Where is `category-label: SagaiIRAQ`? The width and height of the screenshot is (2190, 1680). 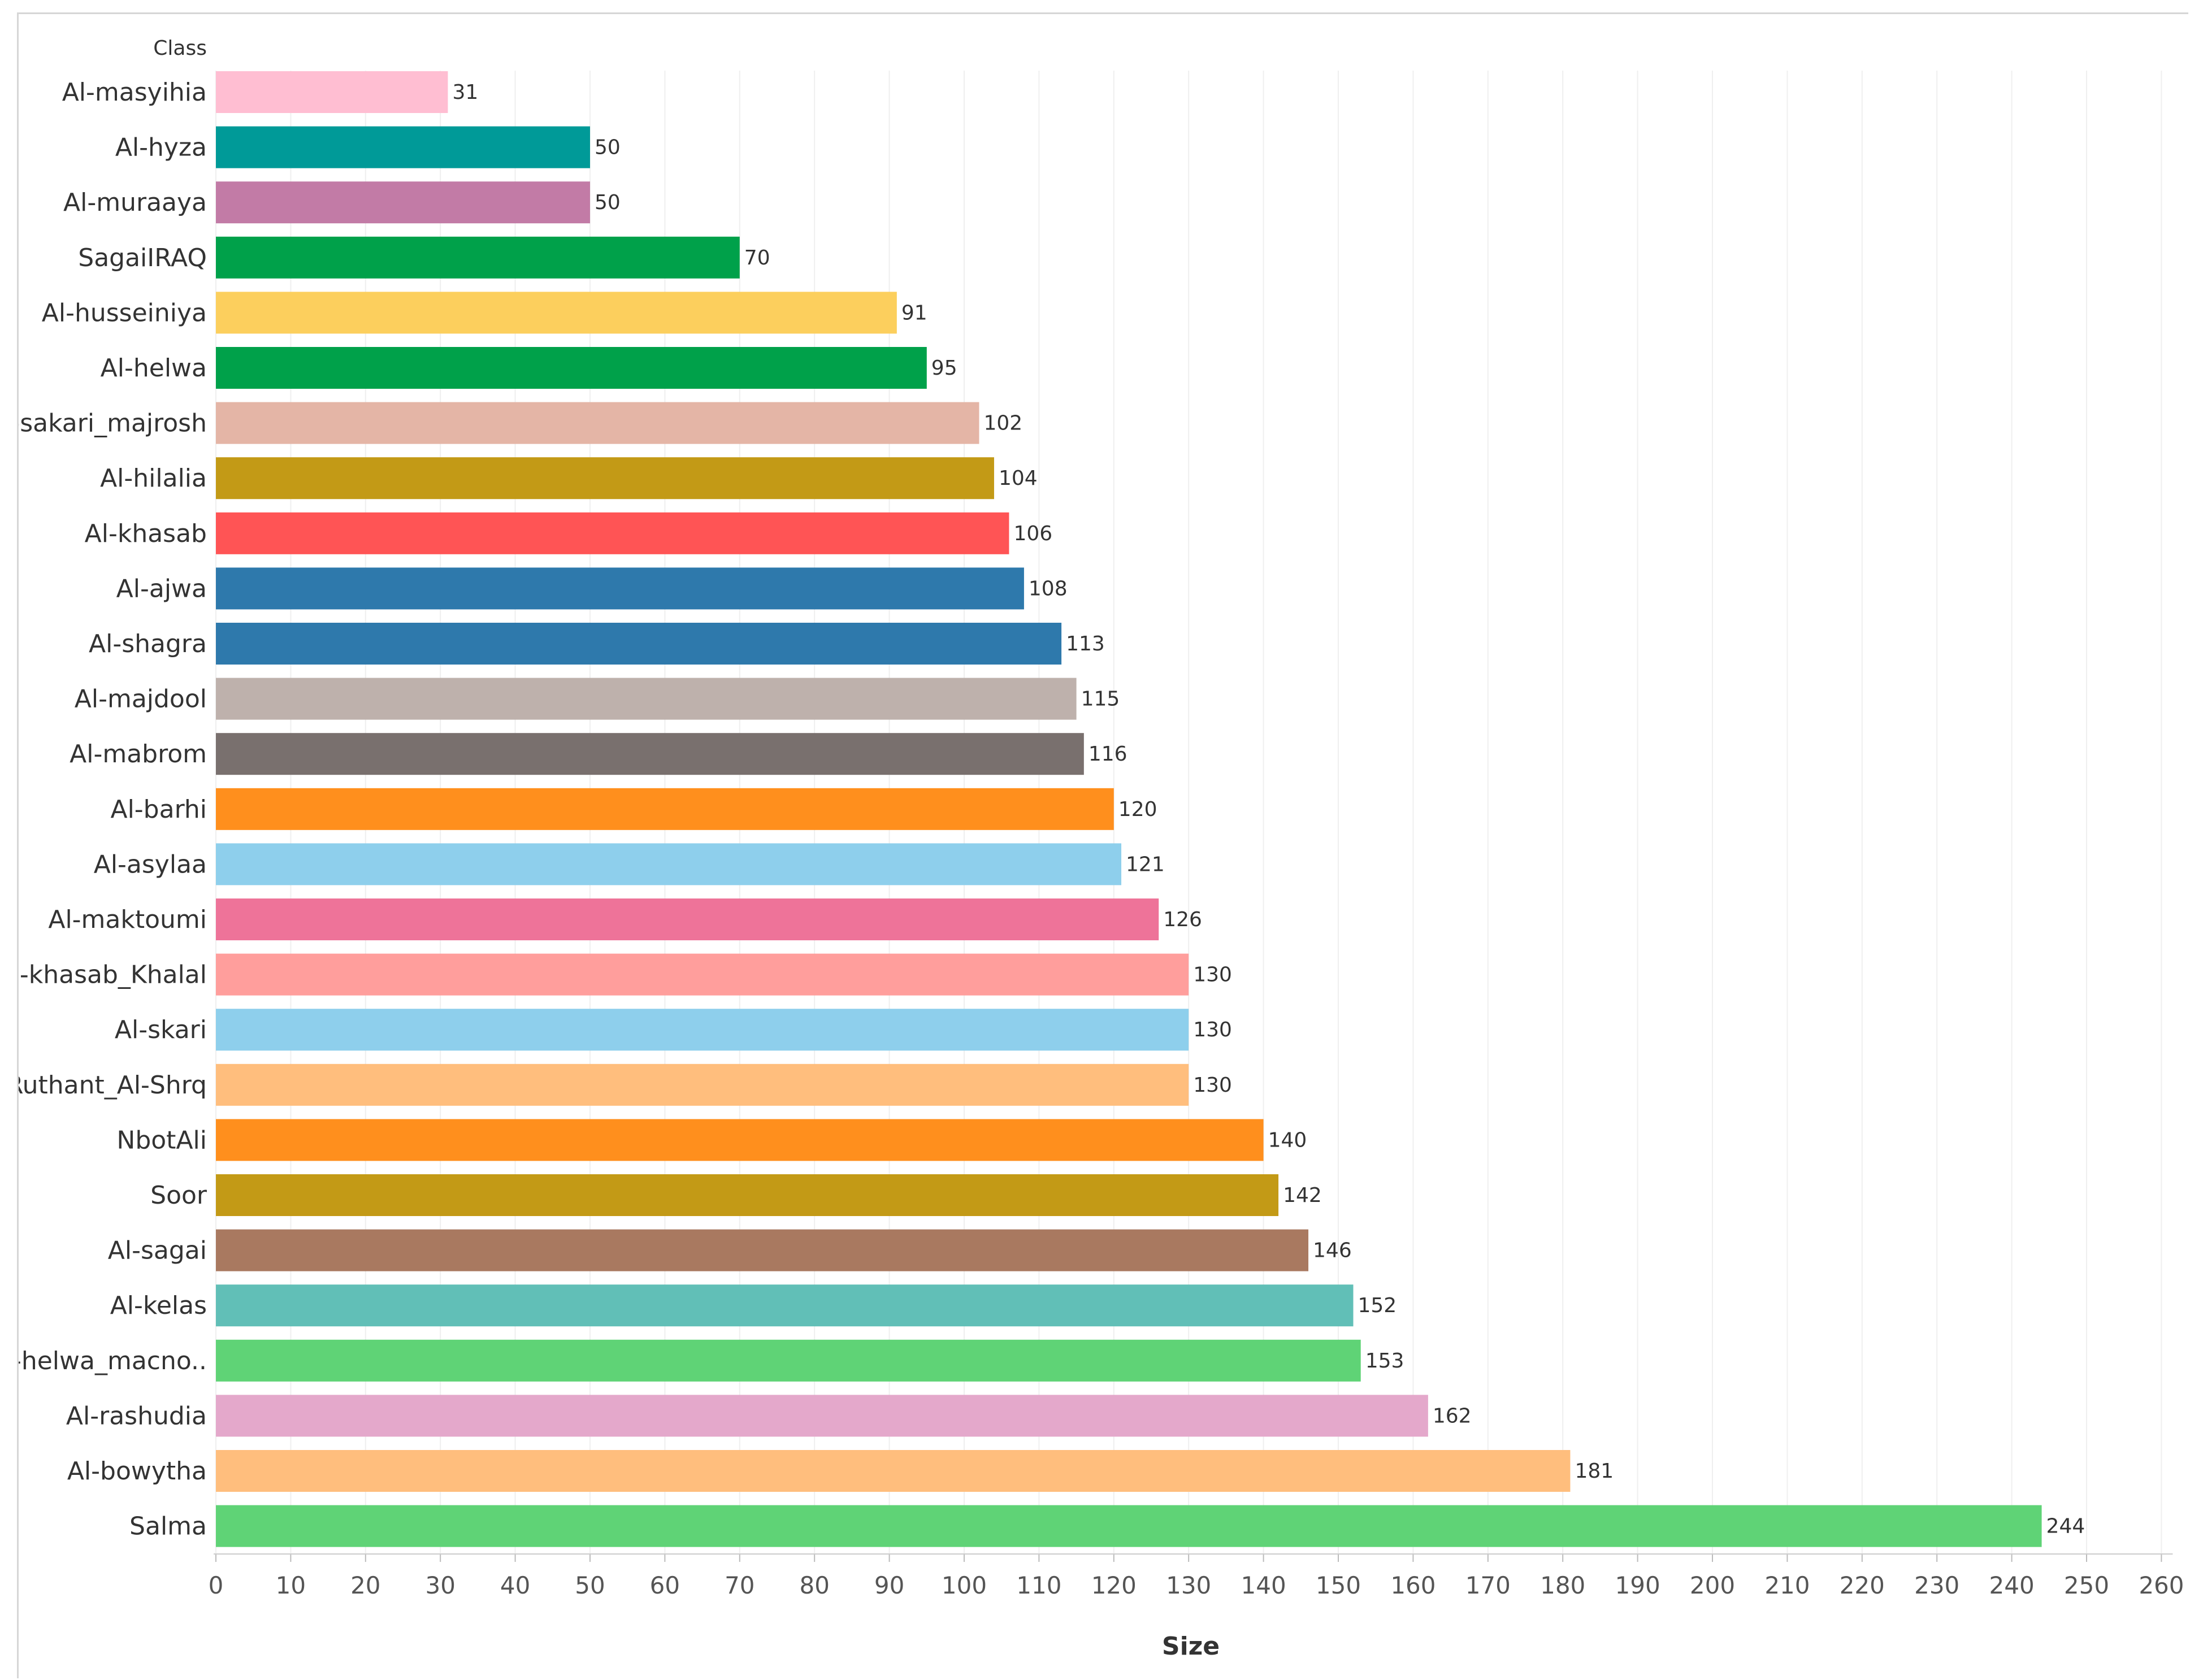
category-label: SagaiIRAQ is located at coordinates (142, 258).